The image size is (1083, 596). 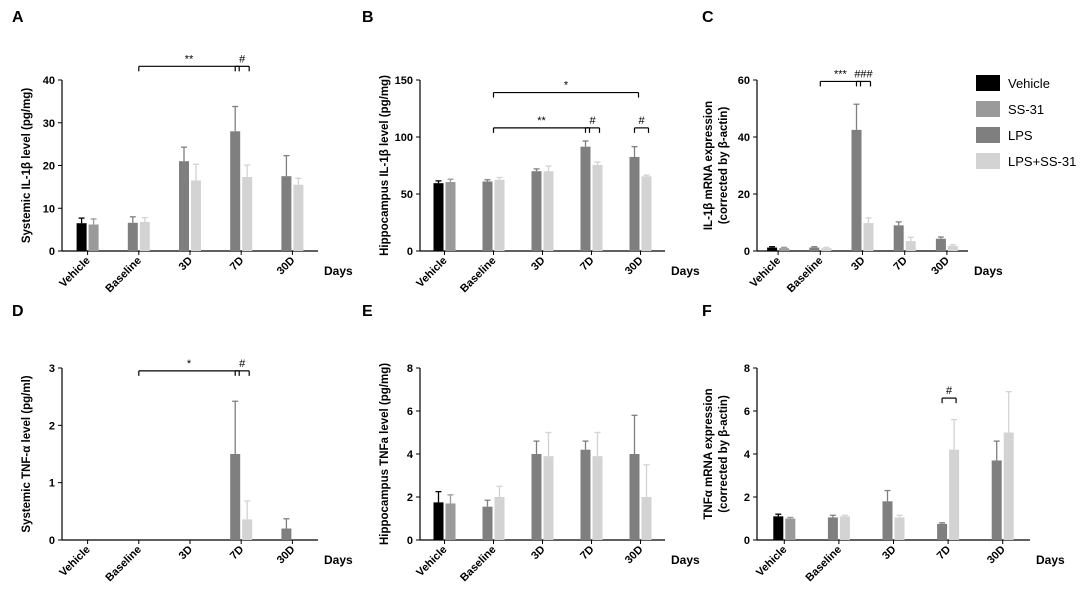 What do you see at coordinates (49, 209) in the screenshot?
I see `y-tick-label: 10` at bounding box center [49, 209].